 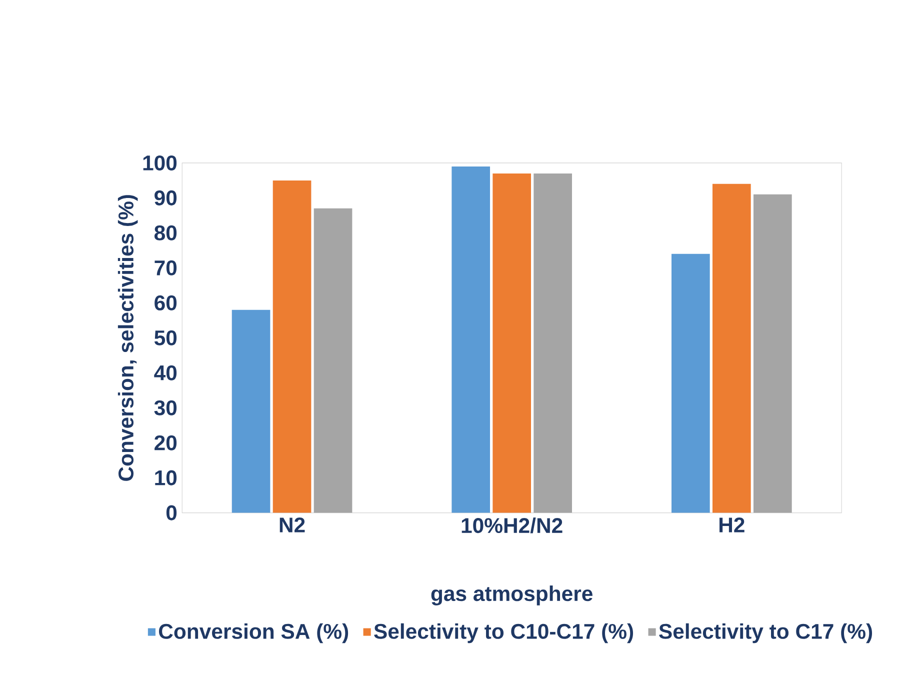 What do you see at coordinates (504, 633) in the screenshot?
I see `legend-label: Selectivity to C10-C17 (%)` at bounding box center [504, 633].